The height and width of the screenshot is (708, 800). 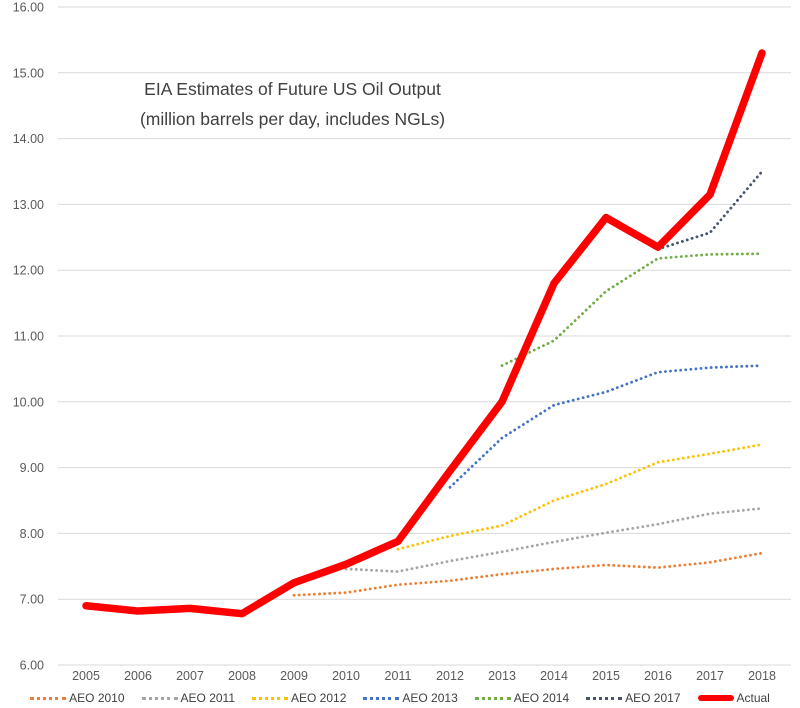 I want to click on legend-swatch-aeo-2010, so click(x=48, y=698).